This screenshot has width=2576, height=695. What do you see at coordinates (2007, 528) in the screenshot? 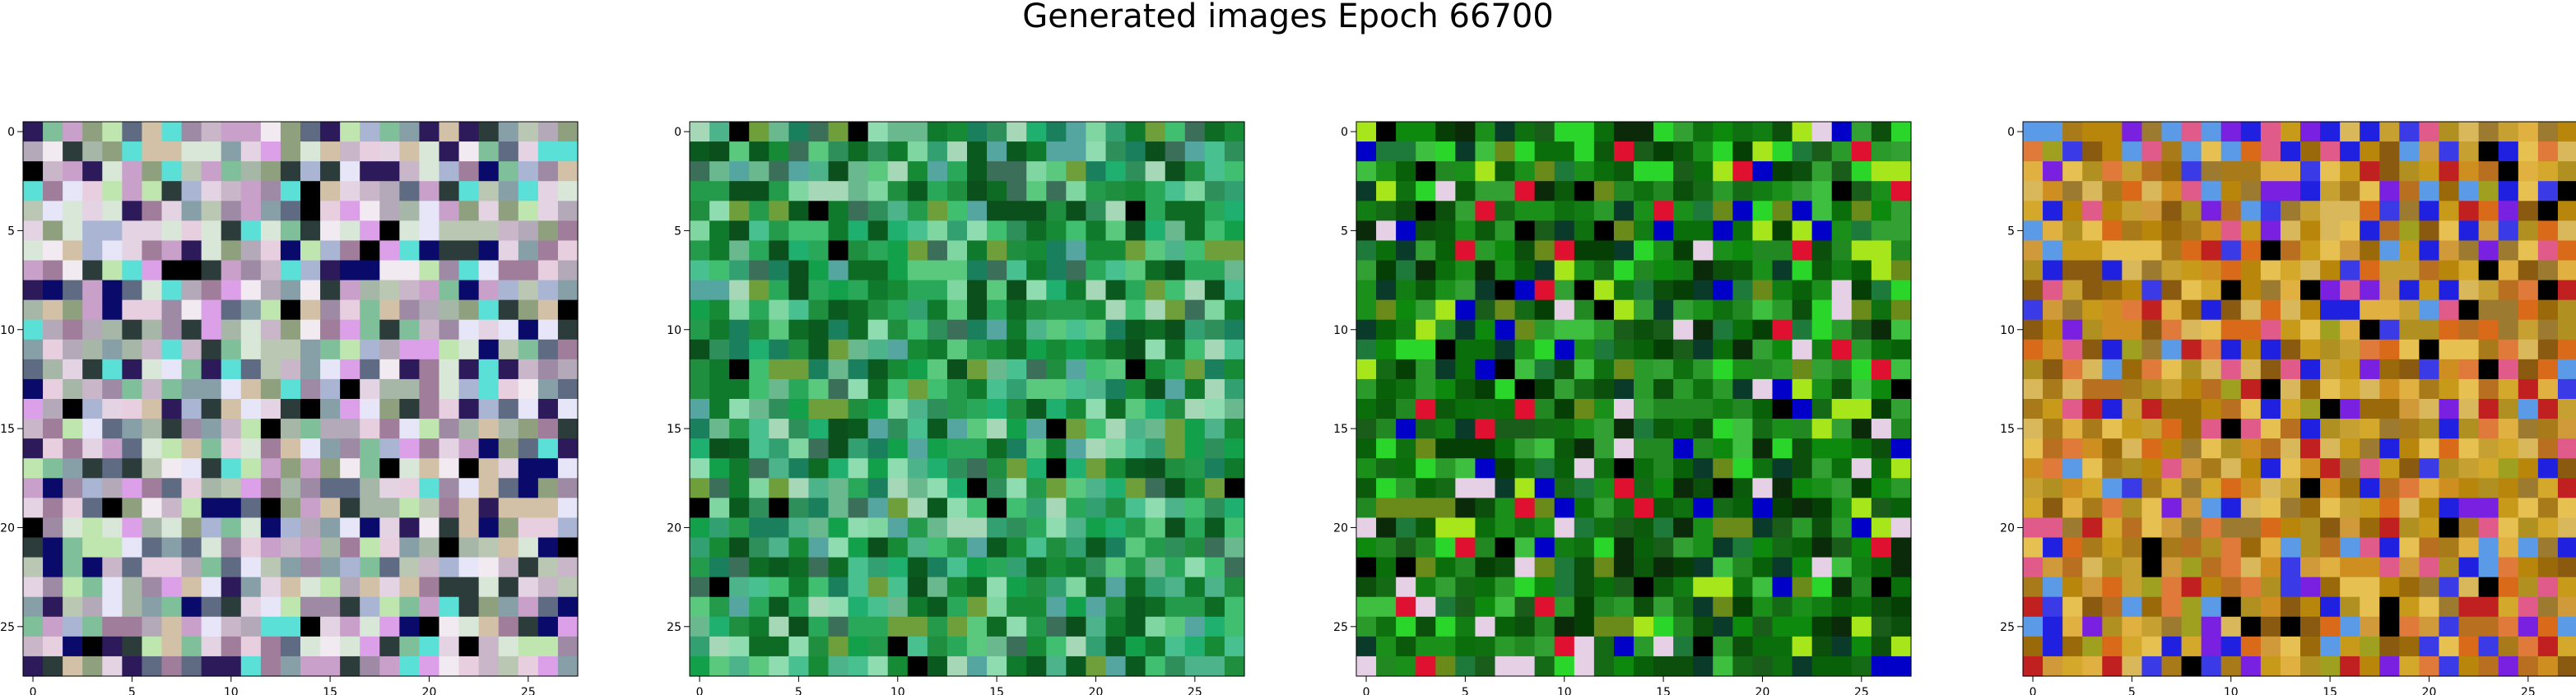
I see `y-tick-label: 20` at bounding box center [2007, 528].